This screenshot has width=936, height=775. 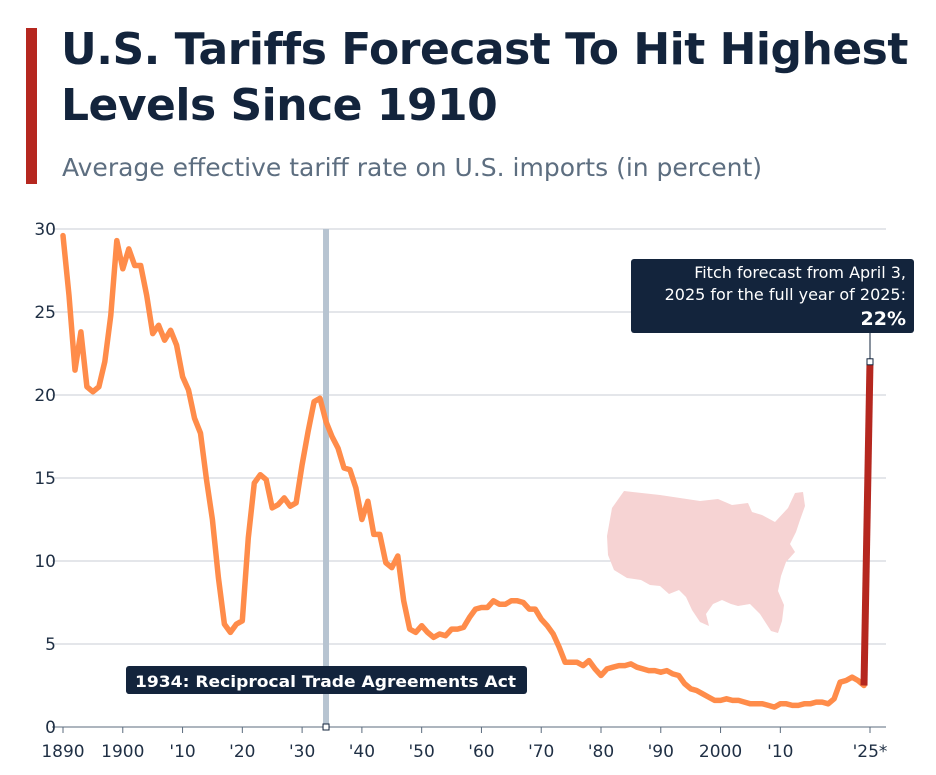 I want to click on y-tick-label: 25, so click(x=45, y=313).